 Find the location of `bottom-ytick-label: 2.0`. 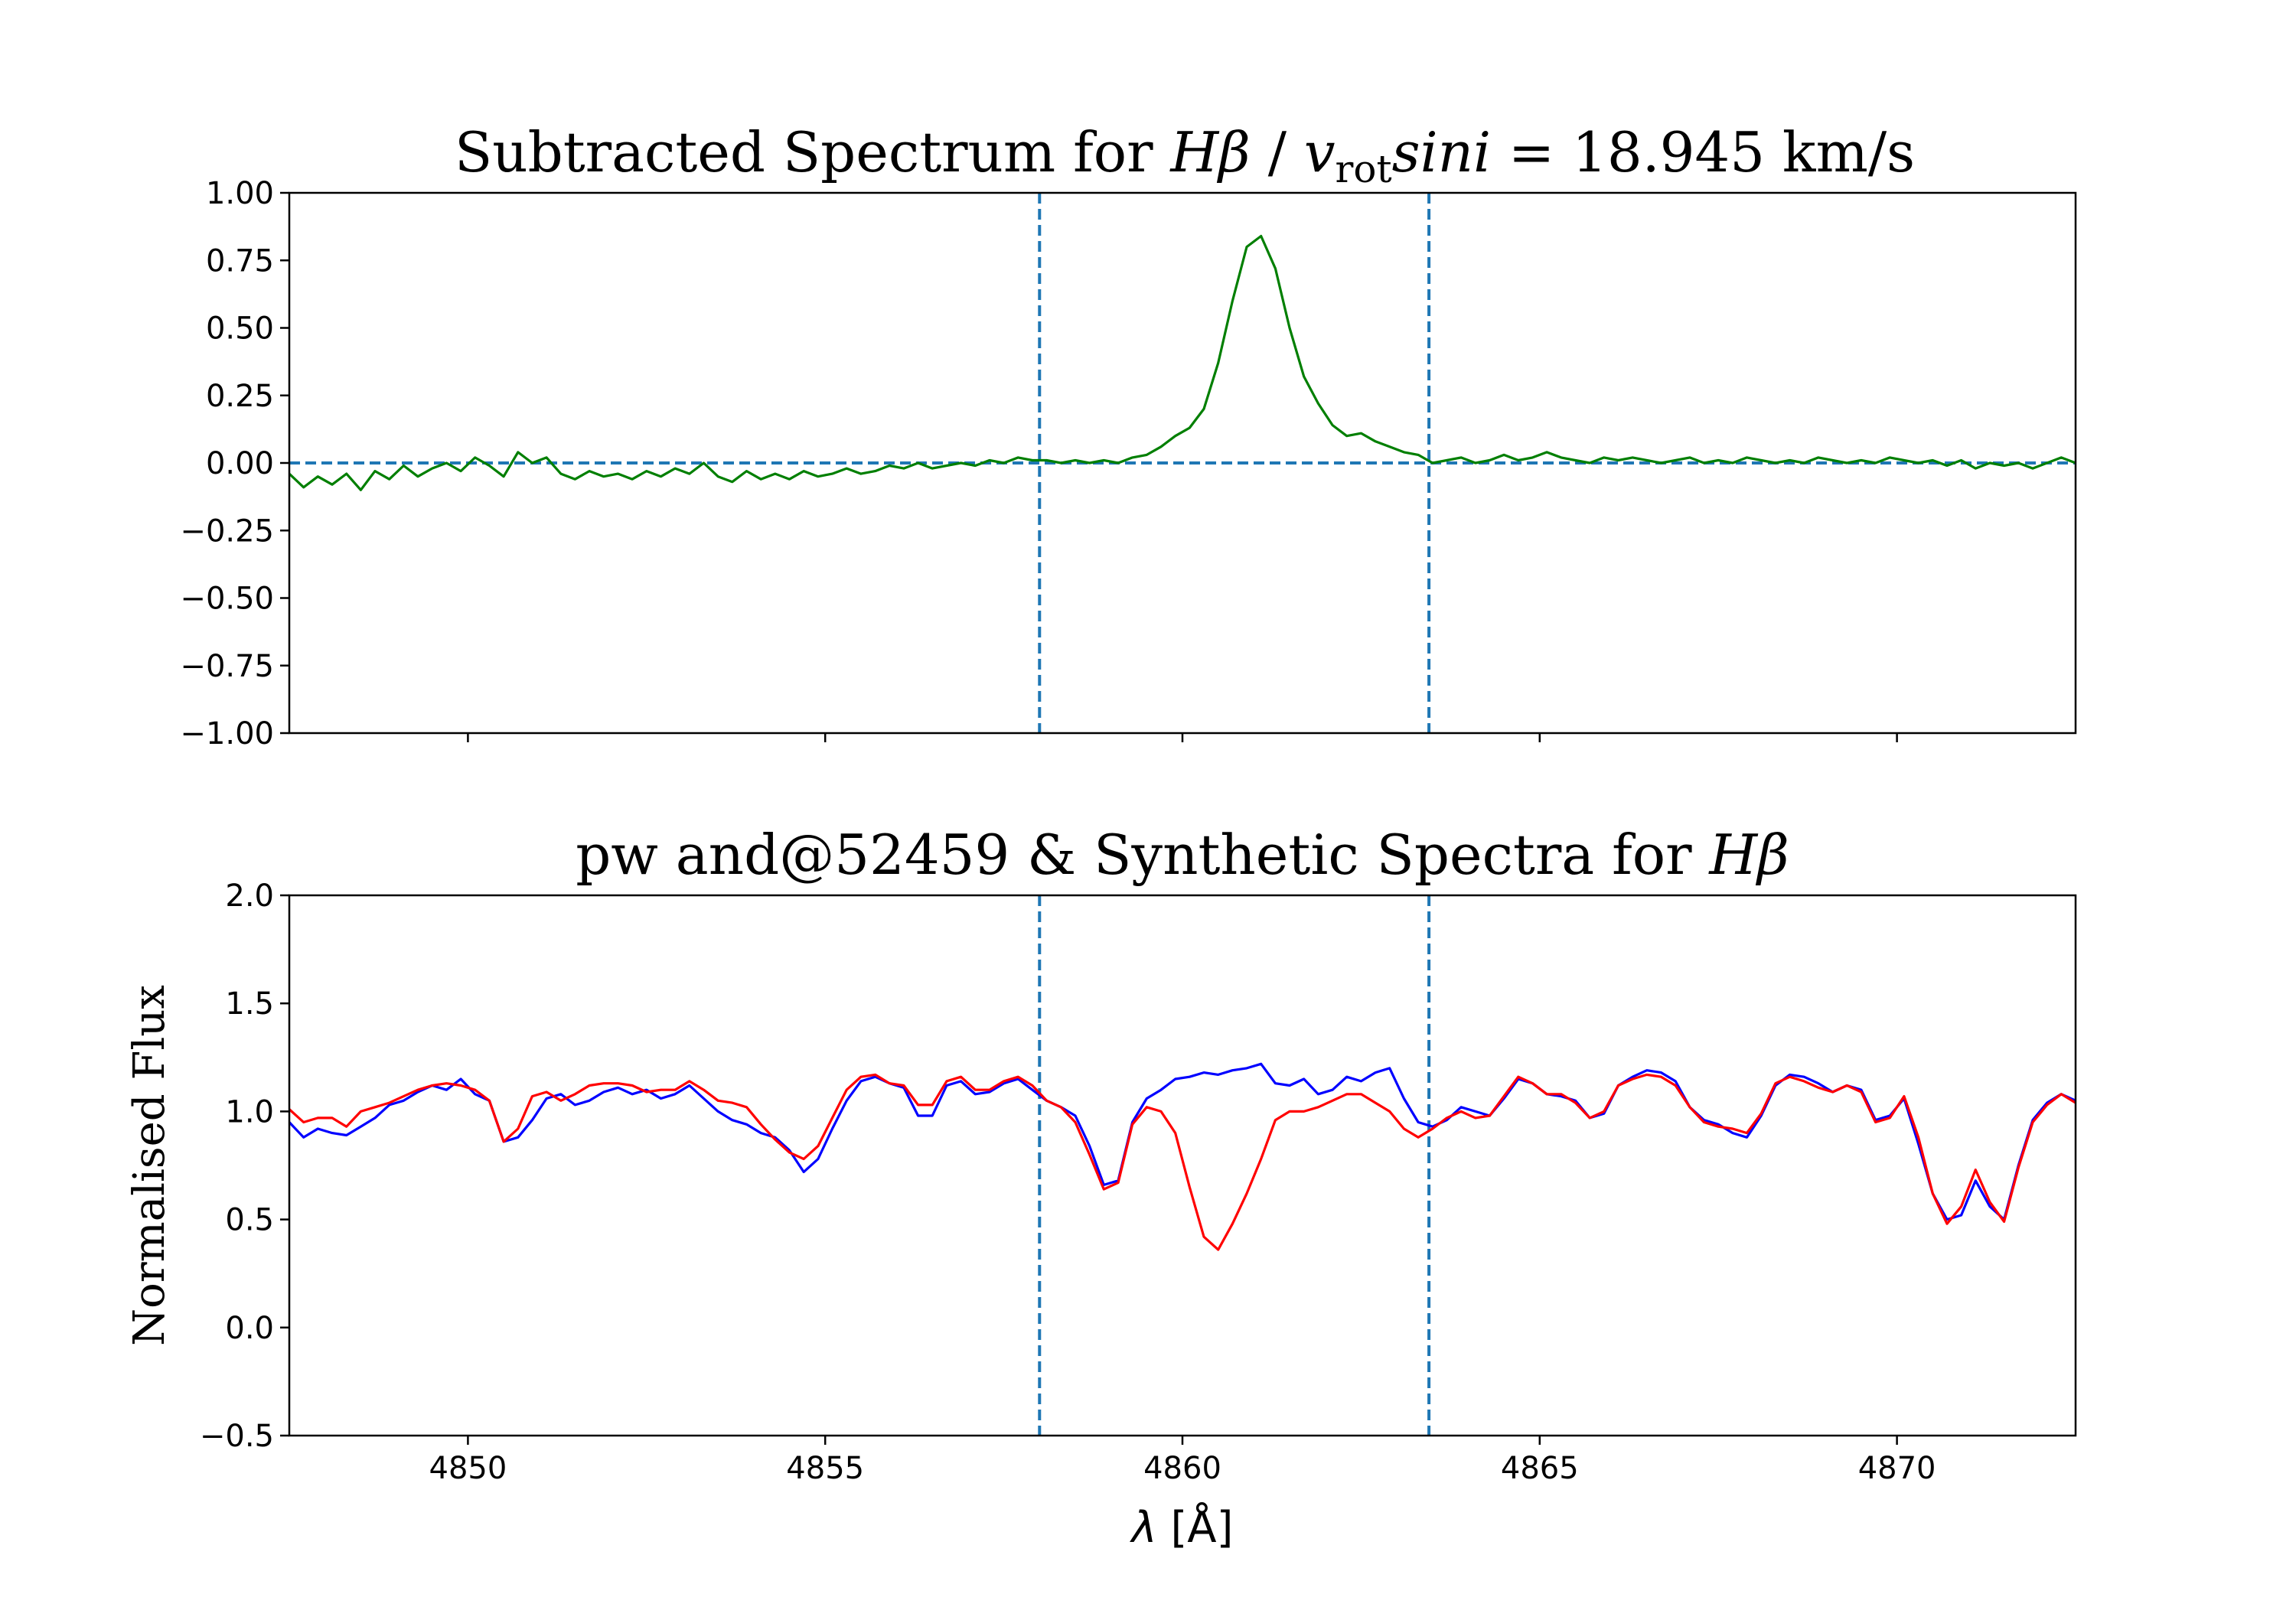

bottom-ytick-label: 2.0 is located at coordinates (249, 896).